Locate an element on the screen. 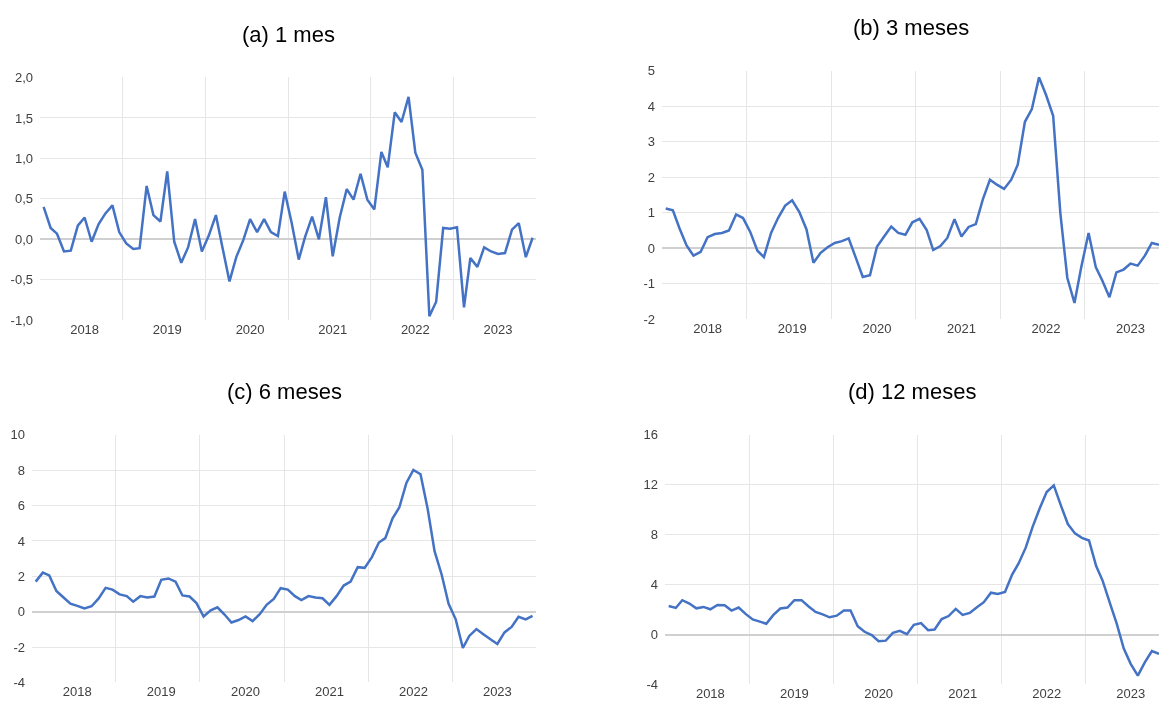 The image size is (1159, 713). y-tick-label: 2,0 is located at coordinates (23, 78).